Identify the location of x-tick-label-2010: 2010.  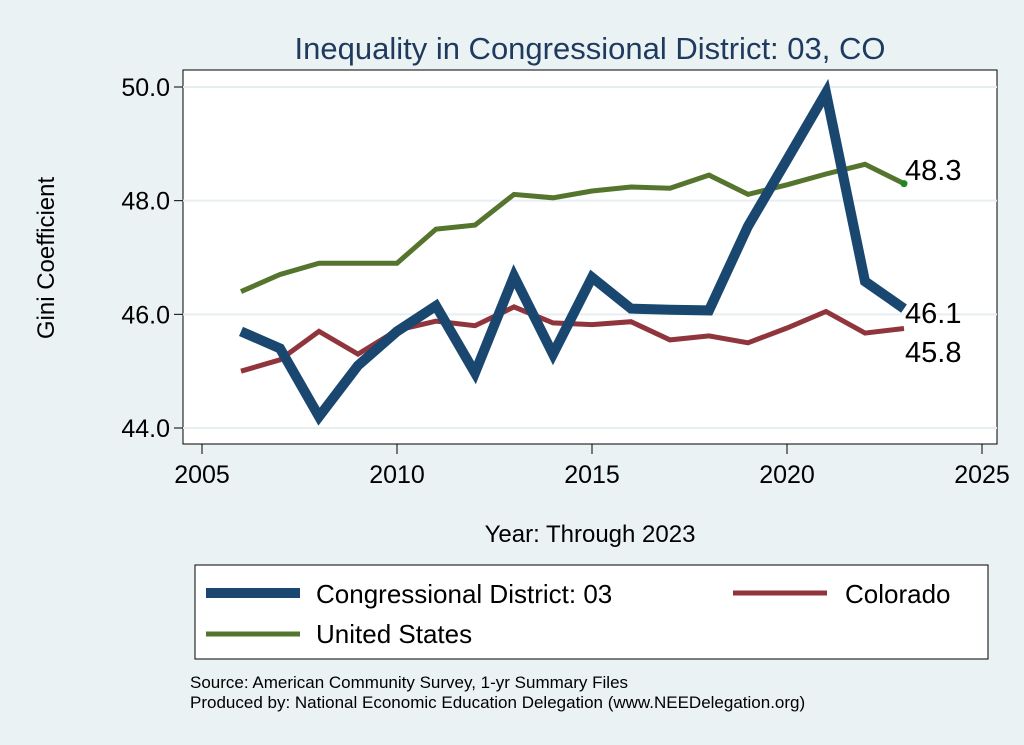
(397, 475).